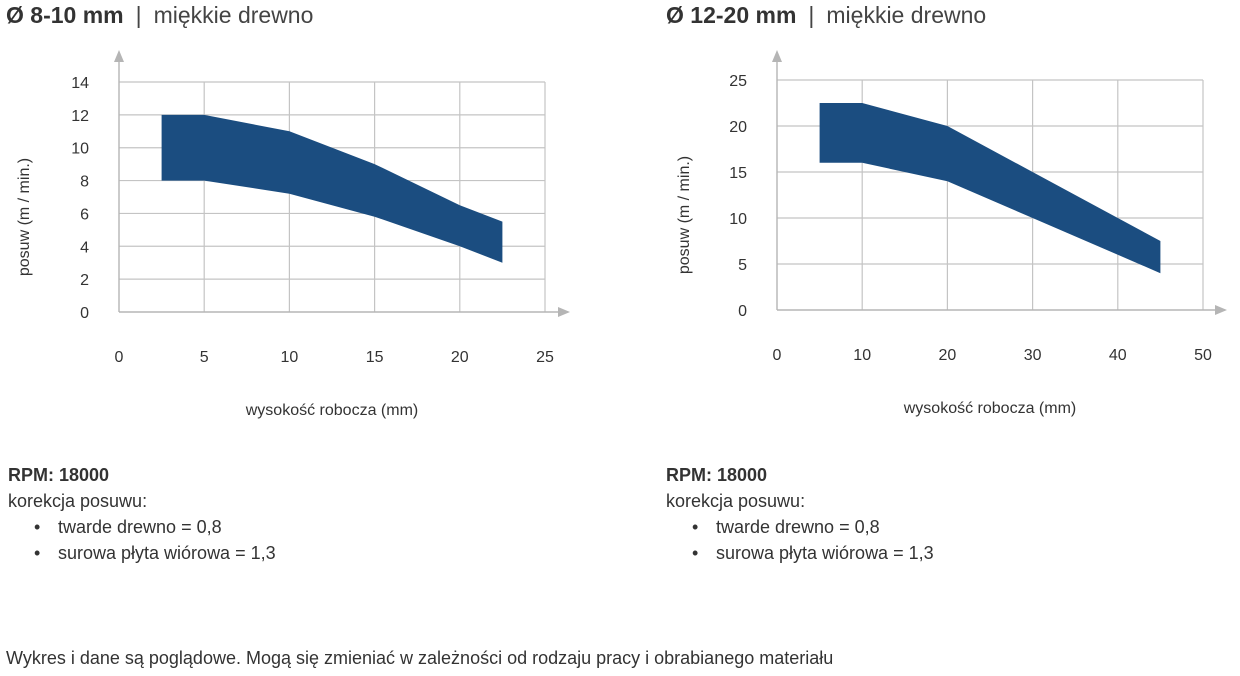 This screenshot has width=1240, height=676. Describe the element at coordinates (742, 265) in the screenshot. I see `y-tick-label: 5` at that location.